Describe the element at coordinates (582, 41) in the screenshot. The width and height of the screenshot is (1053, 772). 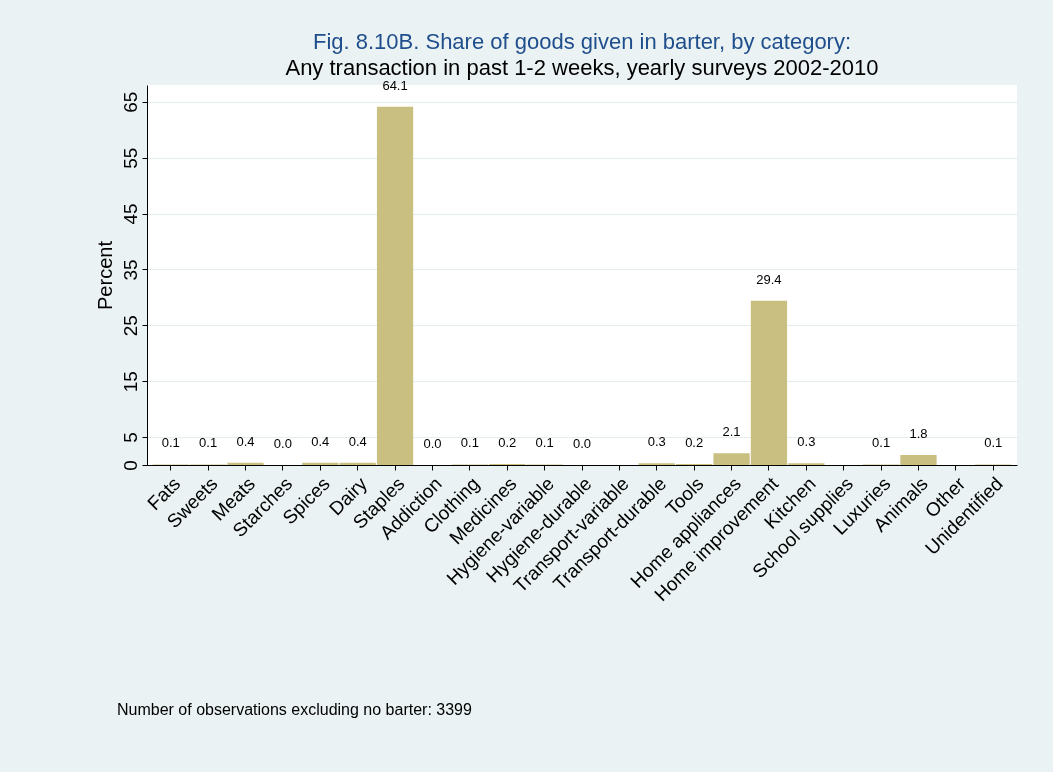
I see `chart-title: Fig. 8.10B. Share of goods given in barter, by category:` at that location.